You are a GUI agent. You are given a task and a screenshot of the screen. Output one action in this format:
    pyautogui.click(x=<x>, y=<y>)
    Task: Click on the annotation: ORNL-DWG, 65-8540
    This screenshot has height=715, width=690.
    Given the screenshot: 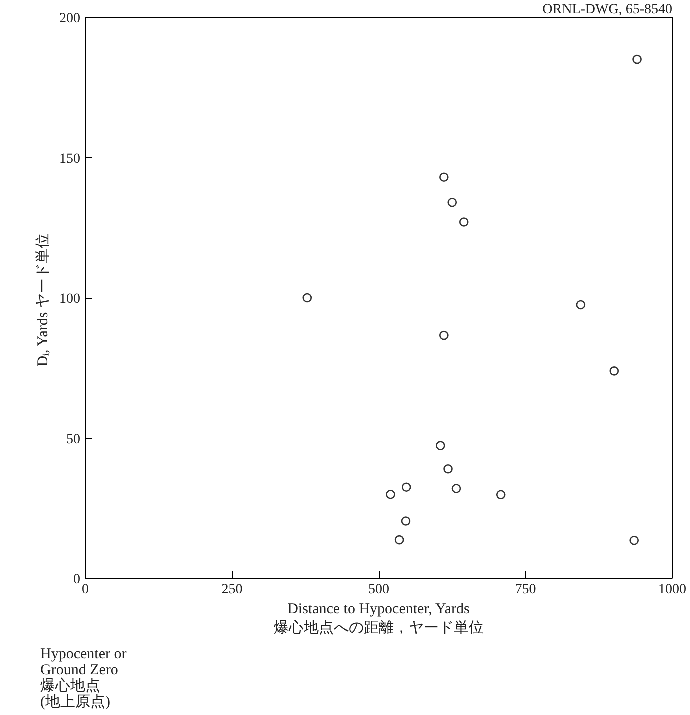 What is the action you would take?
    pyautogui.click(x=607, y=10)
    